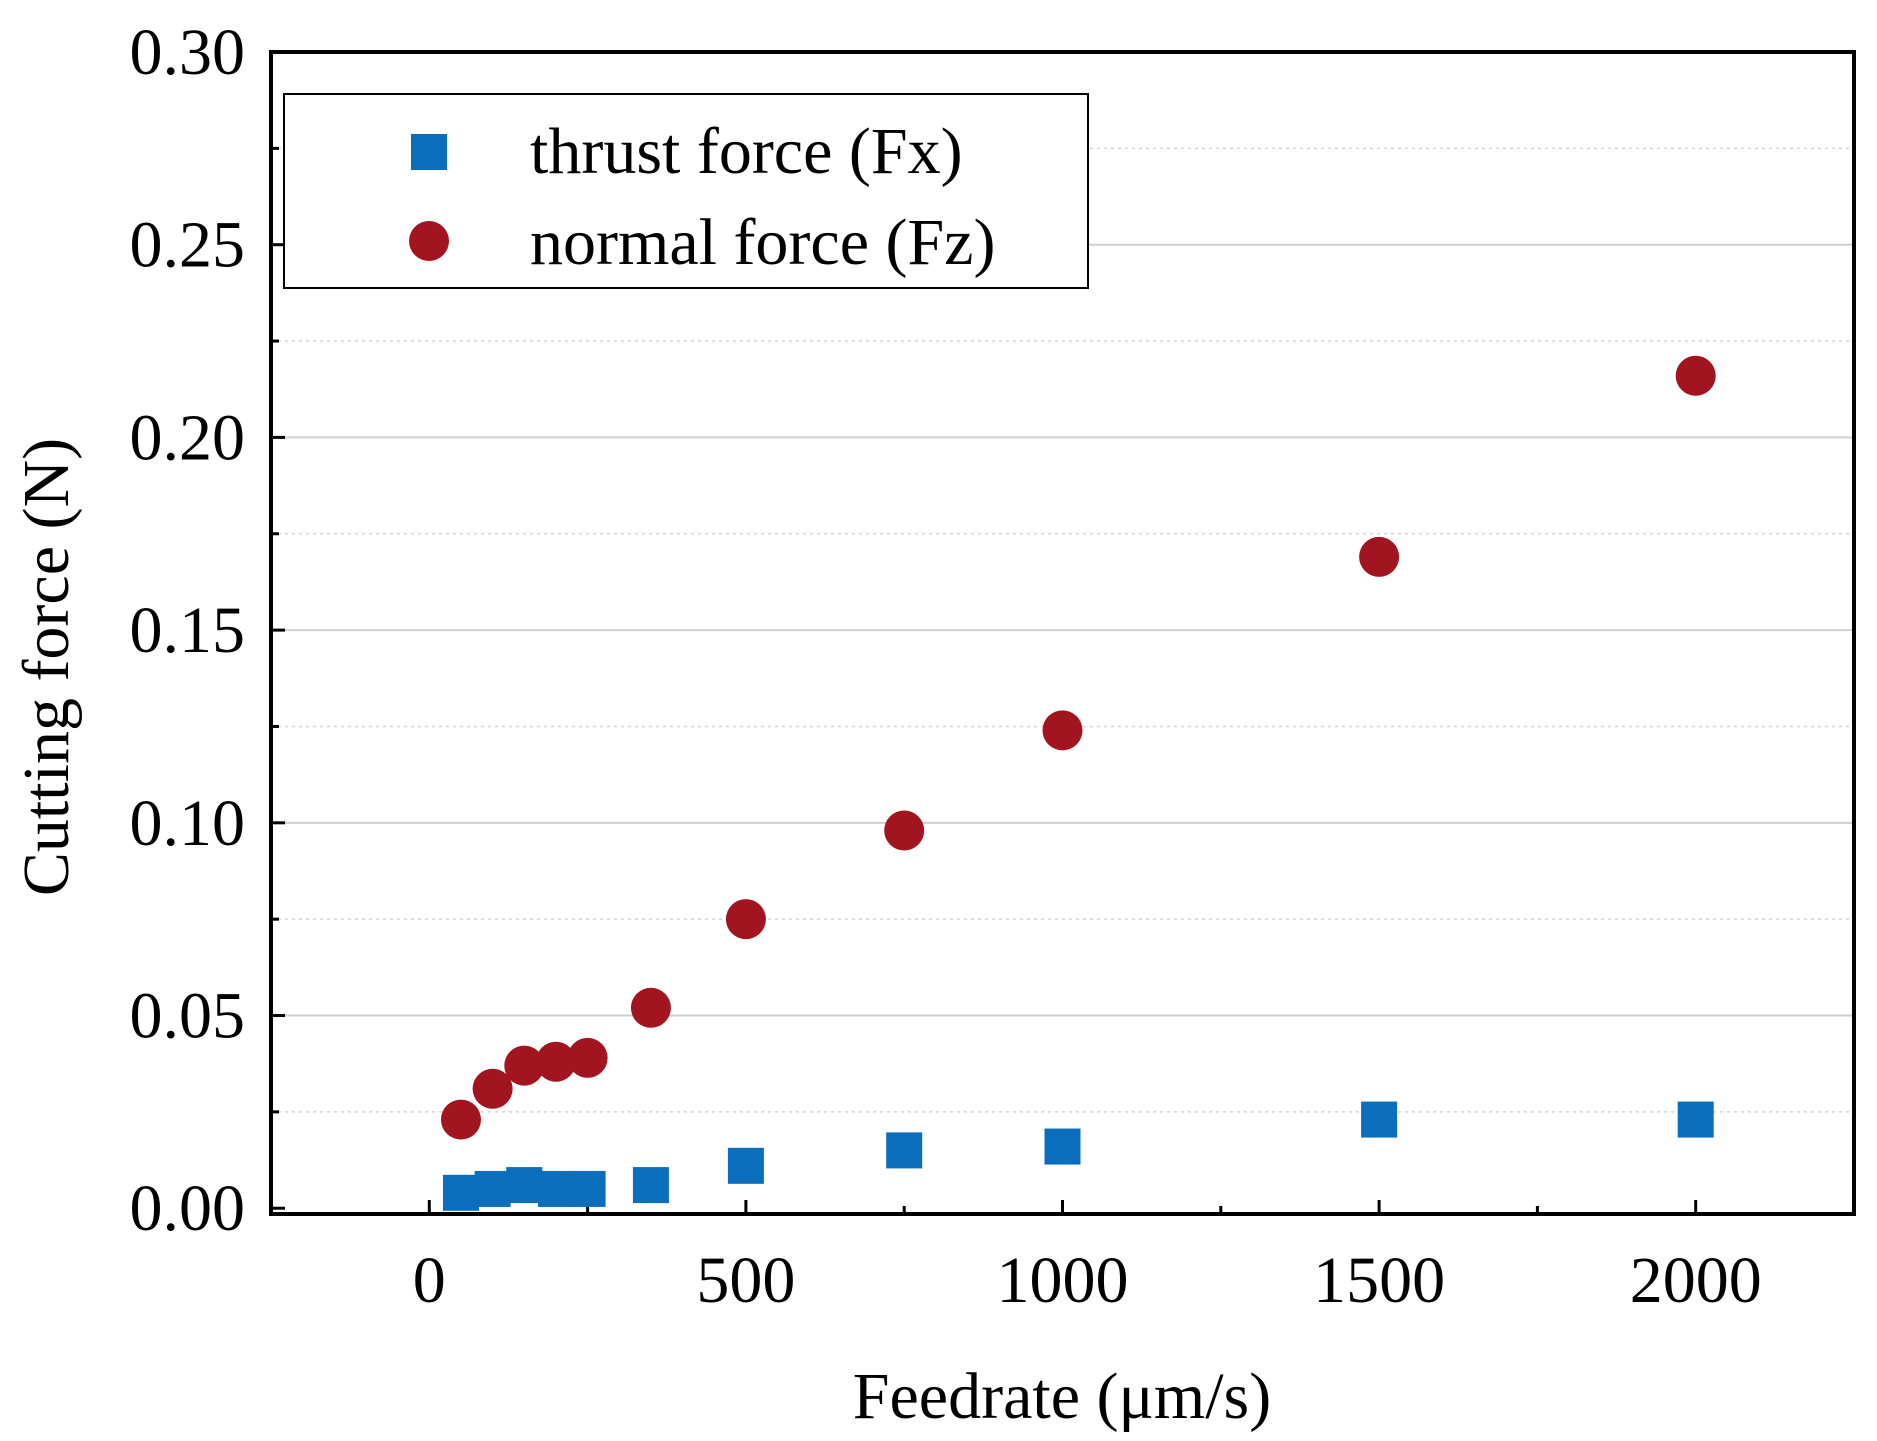  What do you see at coordinates (188, 437) in the screenshot?
I see `y-tick-label: 0.20` at bounding box center [188, 437].